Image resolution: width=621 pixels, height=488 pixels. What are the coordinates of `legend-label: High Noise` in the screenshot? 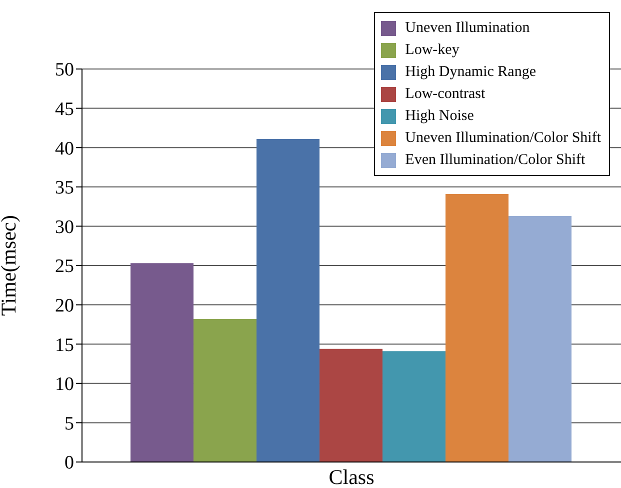 It's located at (439, 116).